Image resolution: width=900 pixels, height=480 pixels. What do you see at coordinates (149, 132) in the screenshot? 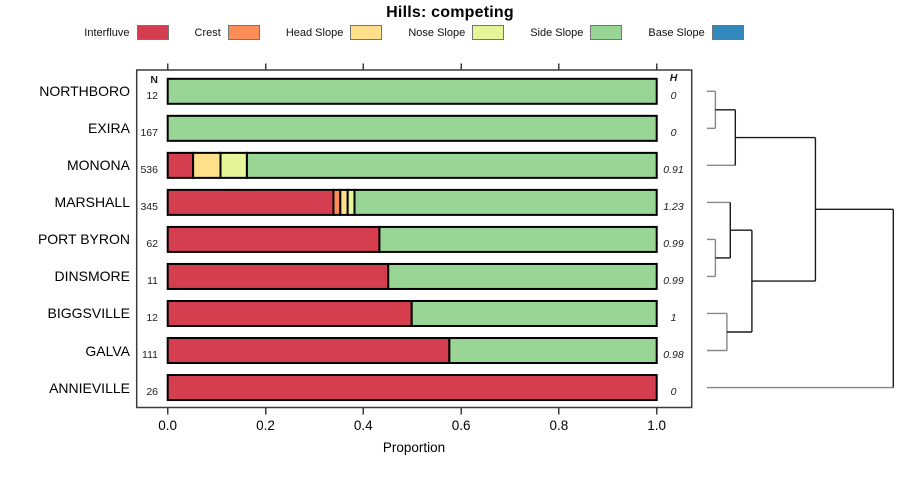
I see `n-value: 167` at bounding box center [149, 132].